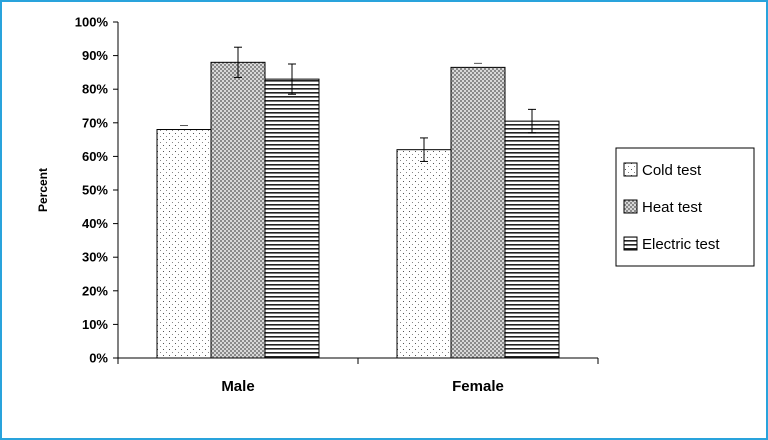  What do you see at coordinates (358, 104) in the screenshot?
I see `error-bars` at bounding box center [358, 104].